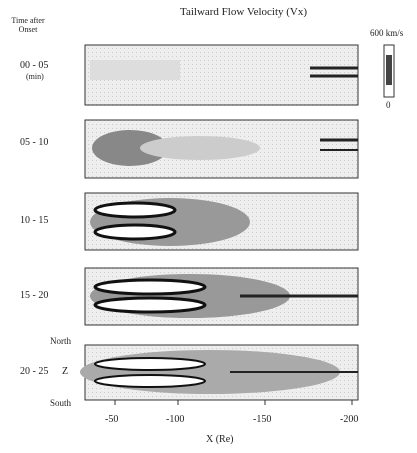 Image resolution: width=417 pixels, height=453 pixels. Describe the element at coordinates (233, 402) in the screenshot. I see `x-ticks` at that location.